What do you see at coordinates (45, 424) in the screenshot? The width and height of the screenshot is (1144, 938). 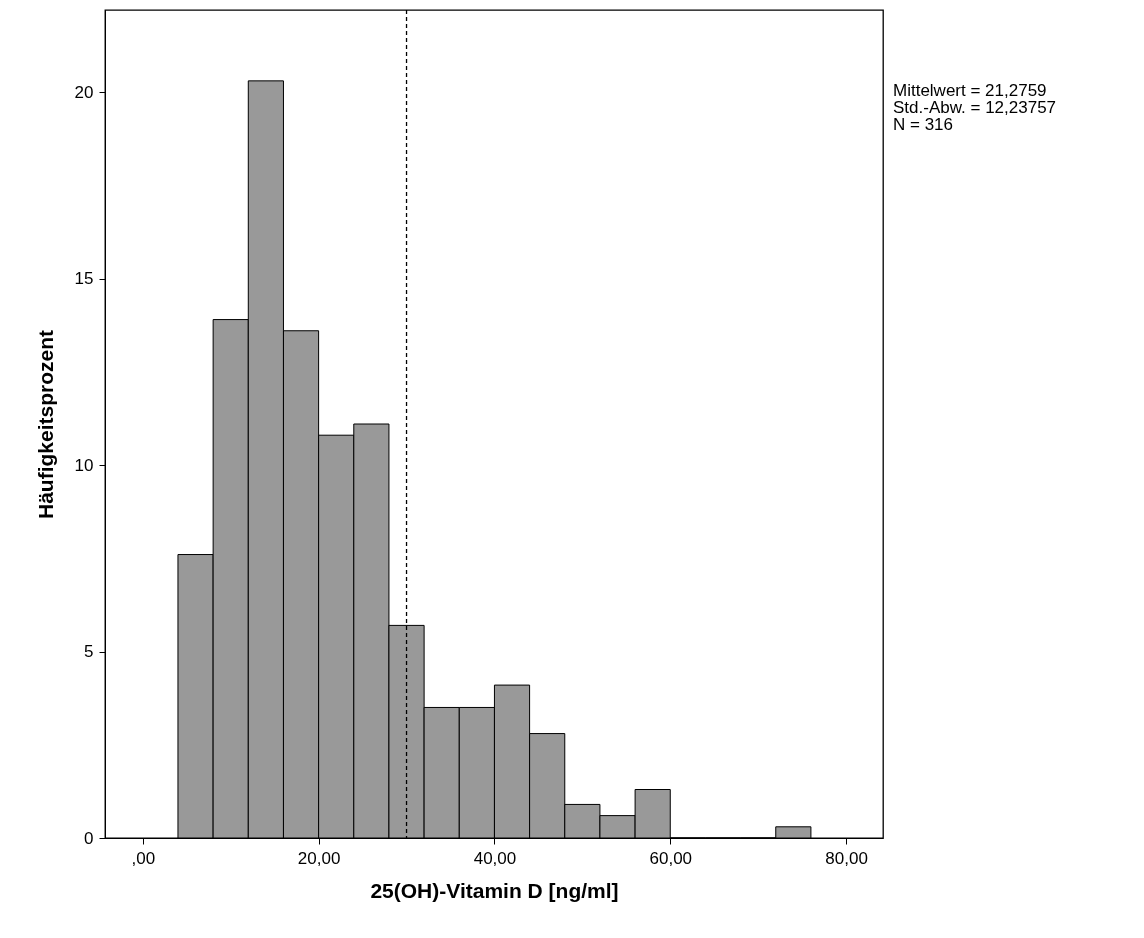 I see `y-axis-title: Häufigkeitsprozent` at bounding box center [45, 424].